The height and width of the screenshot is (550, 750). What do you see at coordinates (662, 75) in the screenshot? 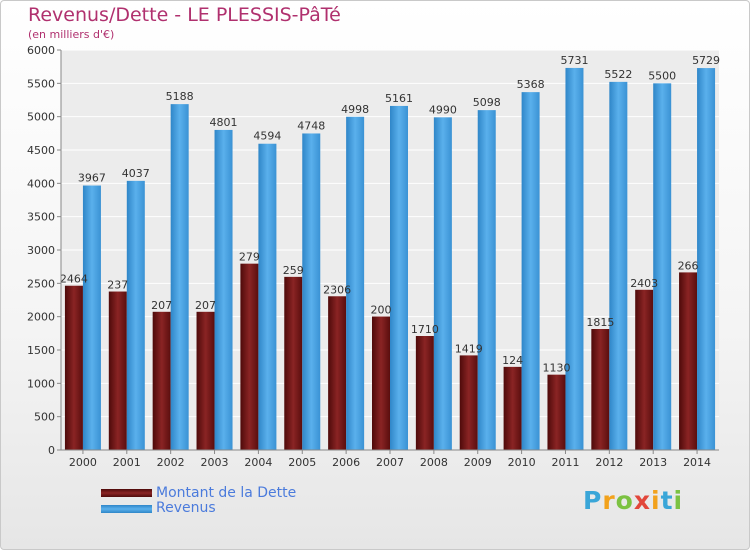
I see `value-label-revenue: 5500` at bounding box center [662, 75].